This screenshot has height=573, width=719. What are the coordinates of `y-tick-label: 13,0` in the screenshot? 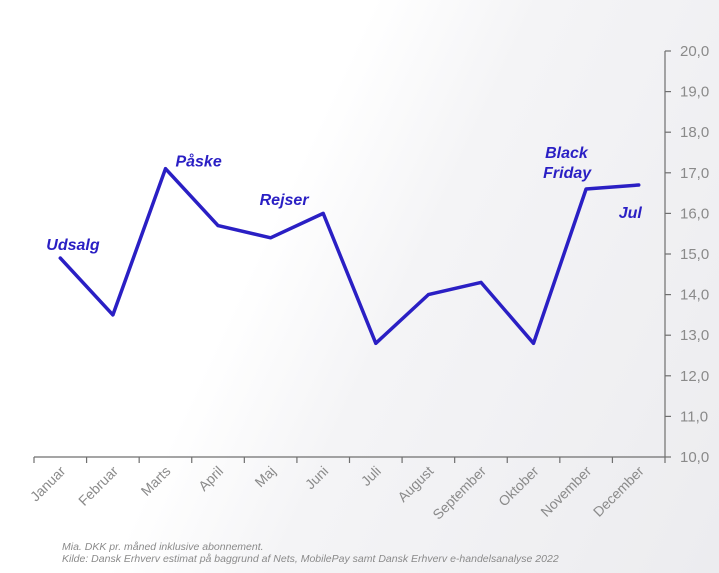 It's located at (694, 335).